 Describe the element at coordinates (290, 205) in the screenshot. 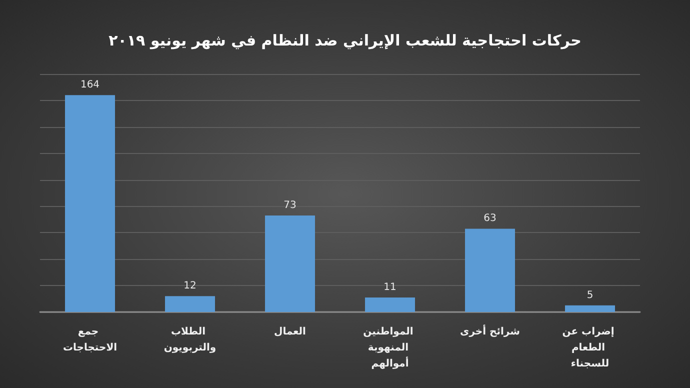

I see `data-label: 73` at that location.